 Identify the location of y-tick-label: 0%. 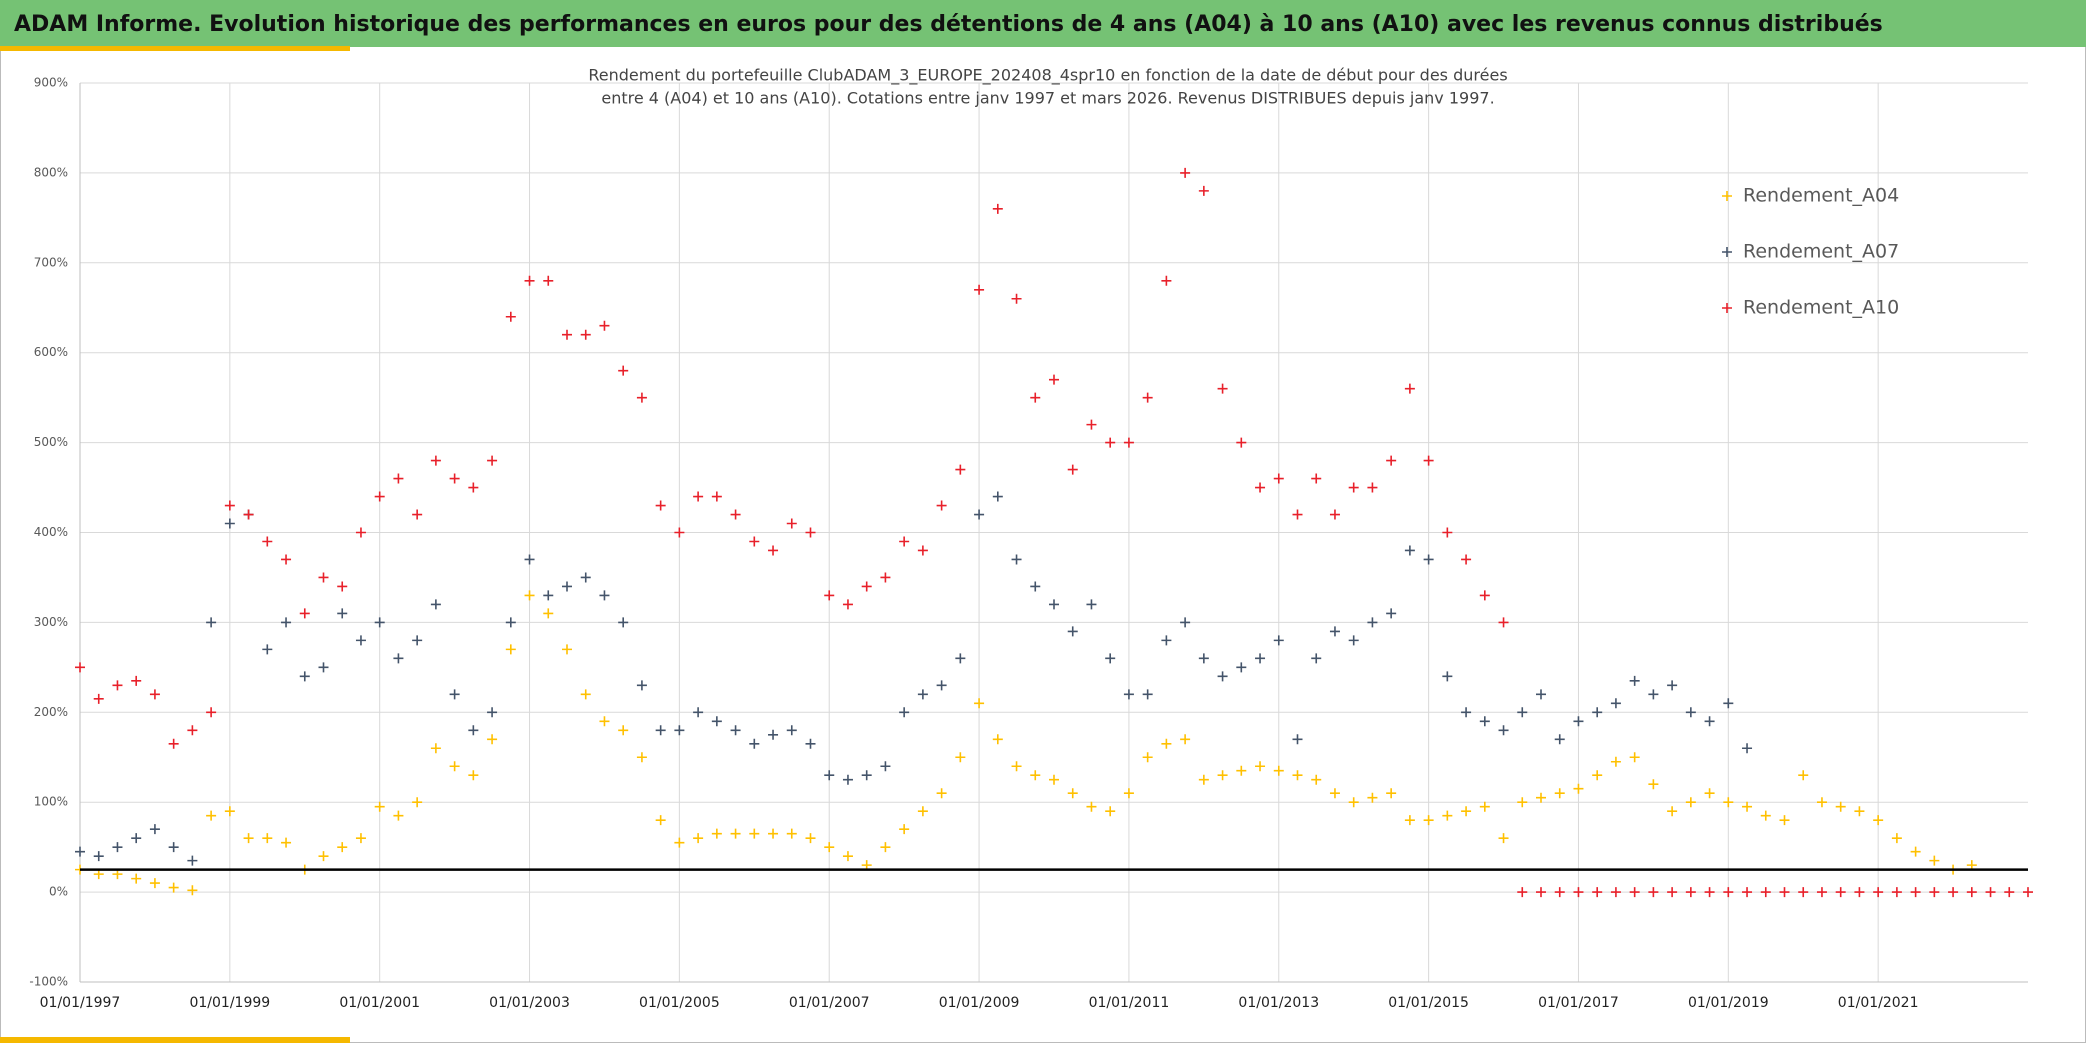
(58, 892).